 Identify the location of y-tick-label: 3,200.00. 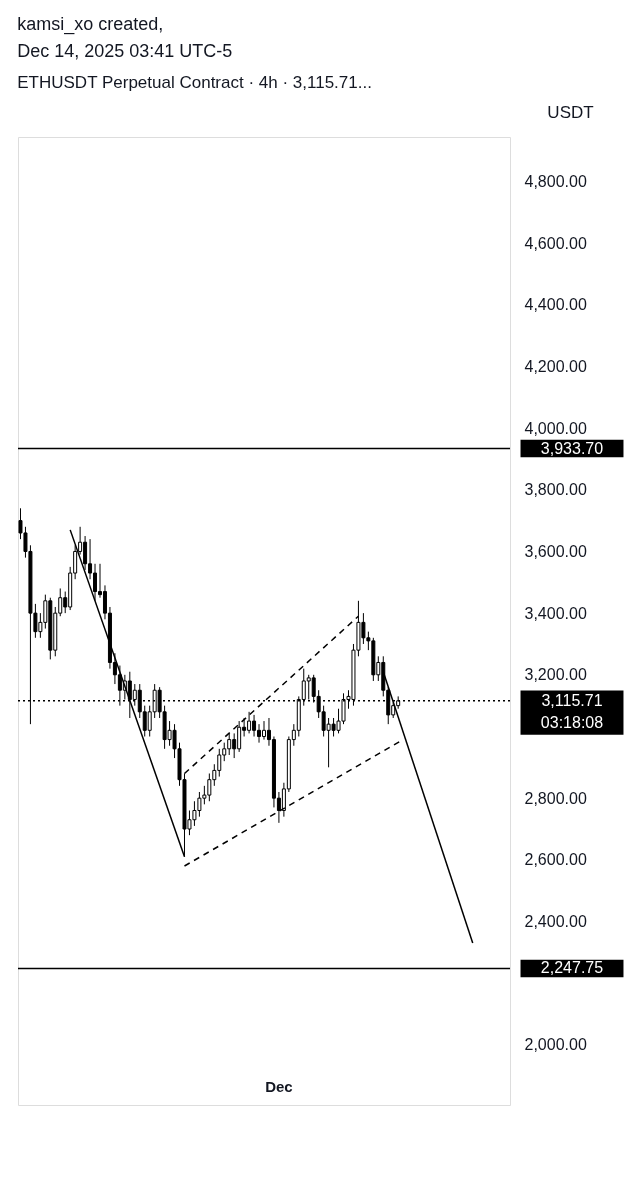
(555, 675).